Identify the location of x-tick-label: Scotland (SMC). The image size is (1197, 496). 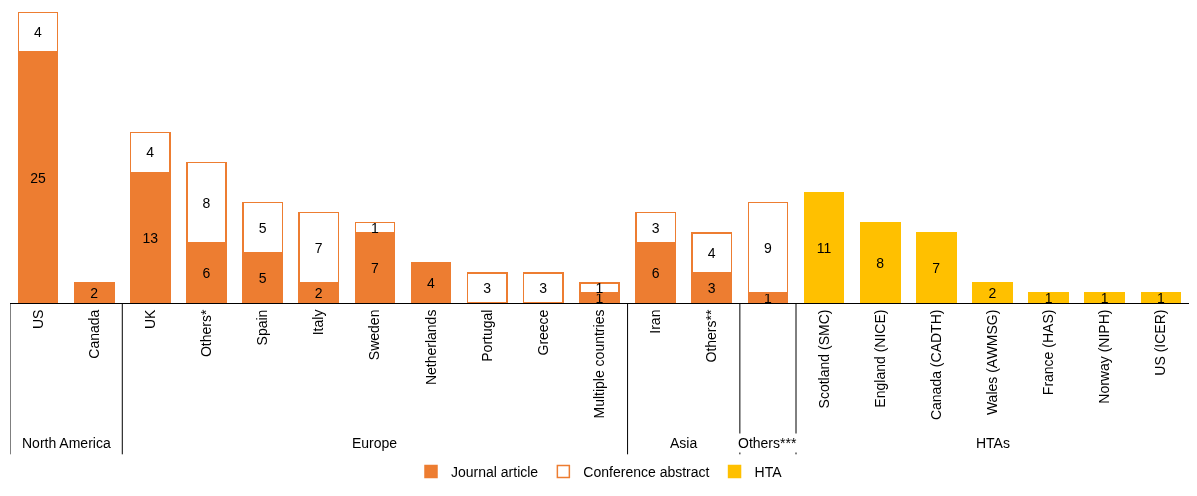
(823, 359).